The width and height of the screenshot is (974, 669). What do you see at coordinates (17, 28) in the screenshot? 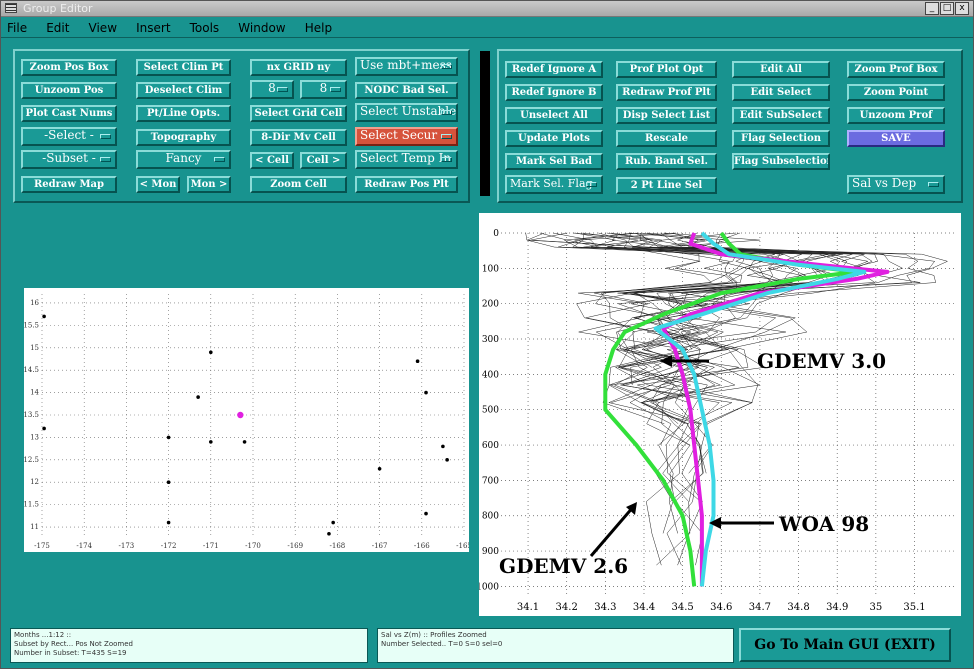
I see `menu-file: File` at bounding box center [17, 28].